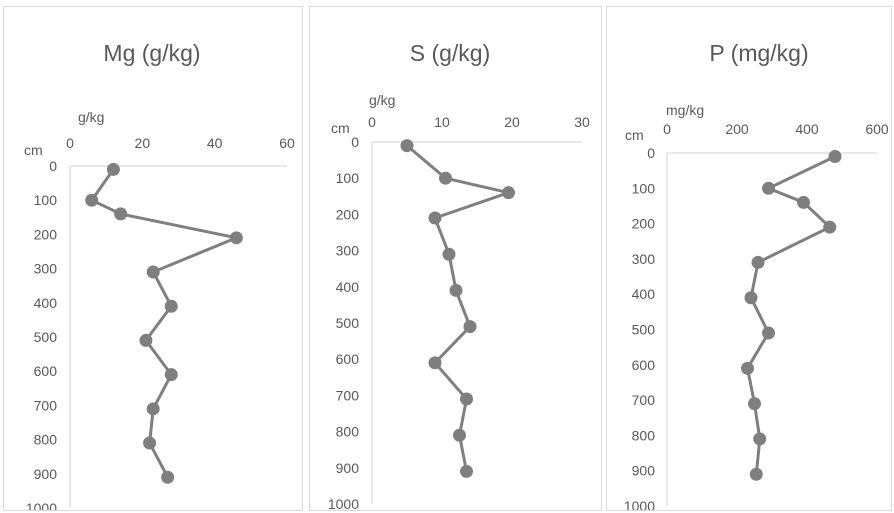 Image resolution: width=894 pixels, height=513 pixels. Describe the element at coordinates (215, 143) in the screenshot. I see `x-tick-label: 40` at that location.